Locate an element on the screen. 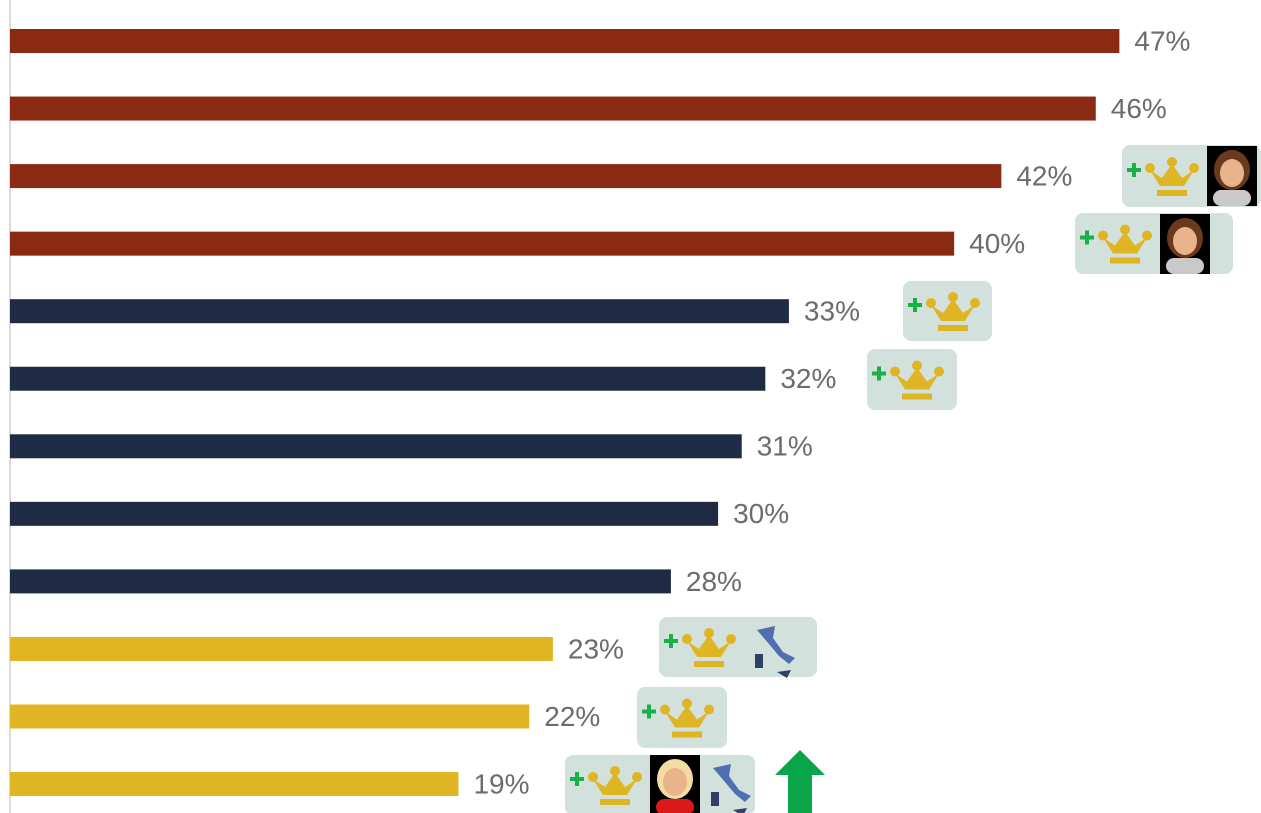 The image size is (1261, 813). value-label: 28% is located at coordinates (714, 581).